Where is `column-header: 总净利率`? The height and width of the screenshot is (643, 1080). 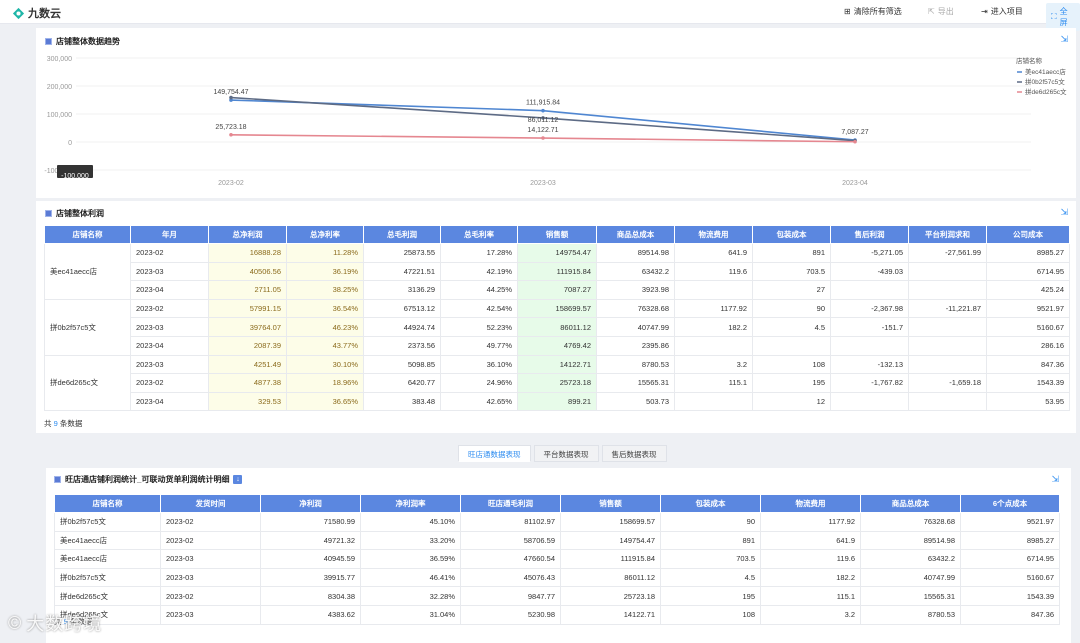 column-header: 总净利率 is located at coordinates (325, 234).